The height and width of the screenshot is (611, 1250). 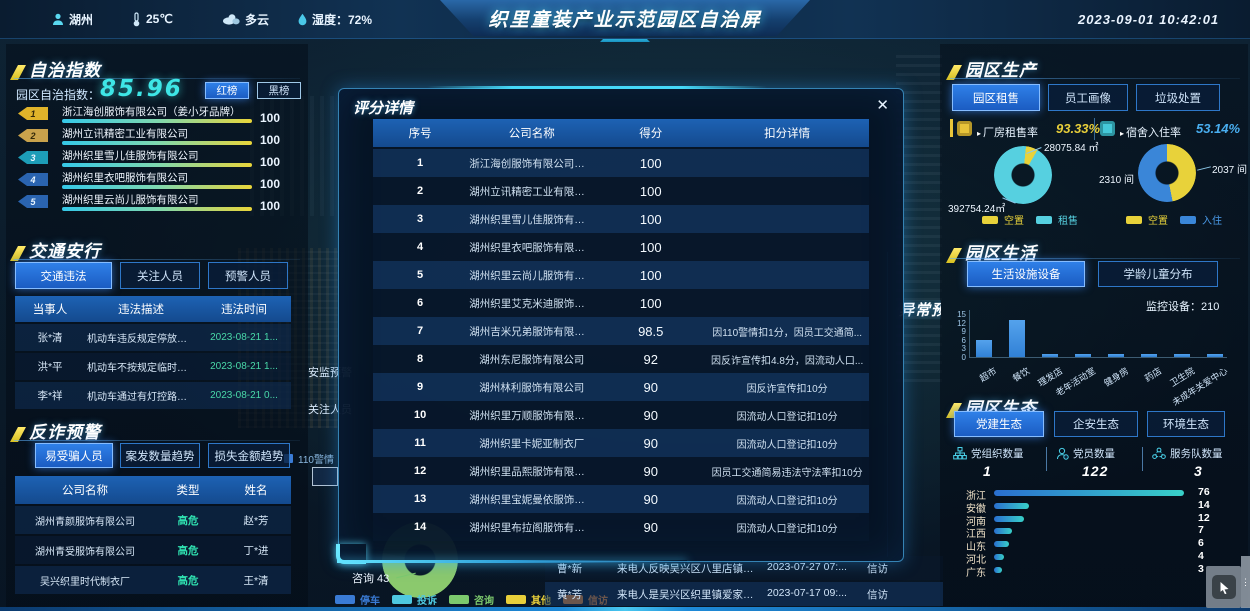 I want to click on black-list-button: 黑榜, so click(x=279, y=90).